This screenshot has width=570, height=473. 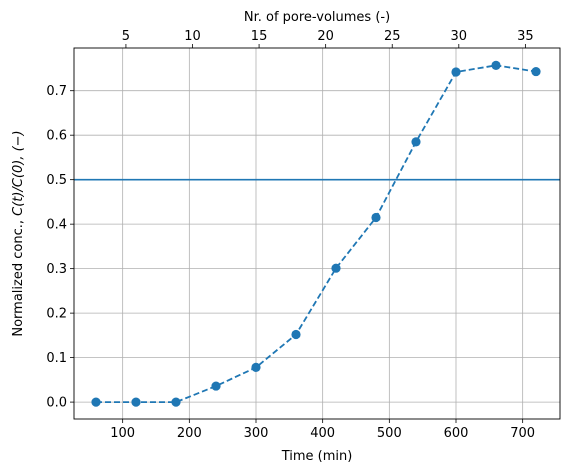 I want to click on x-tick-label: 700, so click(x=522, y=433).